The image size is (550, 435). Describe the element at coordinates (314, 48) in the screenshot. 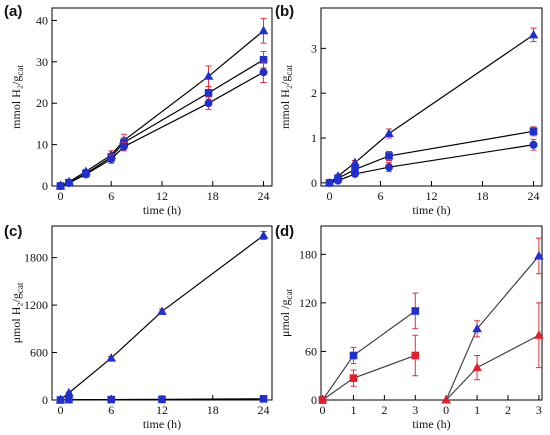

I see `y-tick-label: 3` at that location.